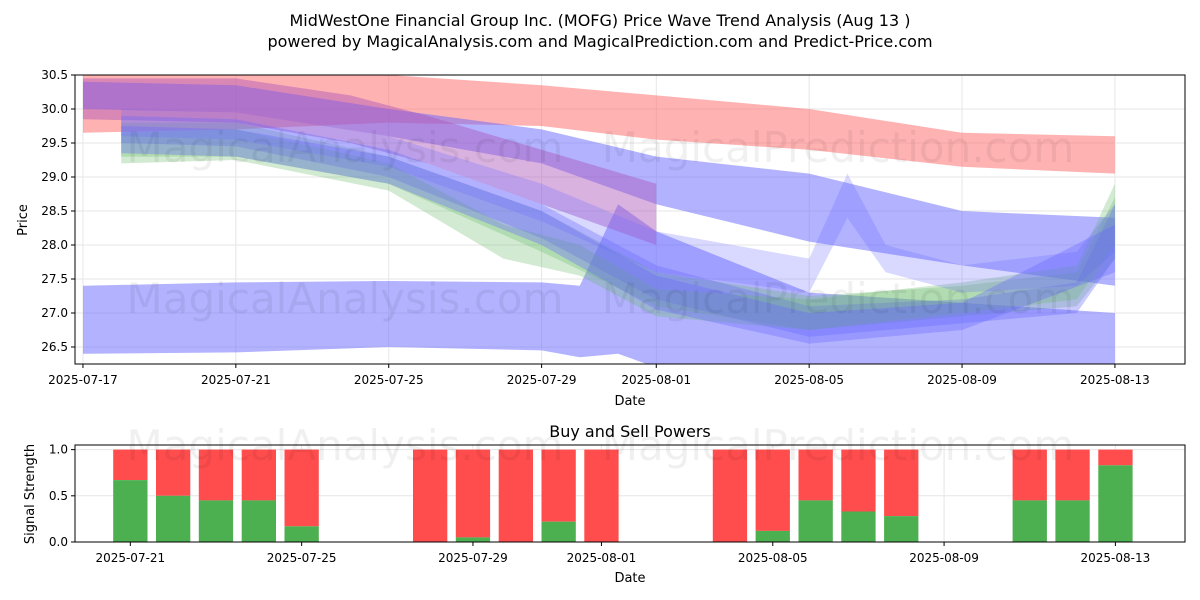 This screenshot has width=1200, height=600. What do you see at coordinates (1116, 558) in the screenshot?
I see `signal-x-tick-label: 2025-08-13` at bounding box center [1116, 558].